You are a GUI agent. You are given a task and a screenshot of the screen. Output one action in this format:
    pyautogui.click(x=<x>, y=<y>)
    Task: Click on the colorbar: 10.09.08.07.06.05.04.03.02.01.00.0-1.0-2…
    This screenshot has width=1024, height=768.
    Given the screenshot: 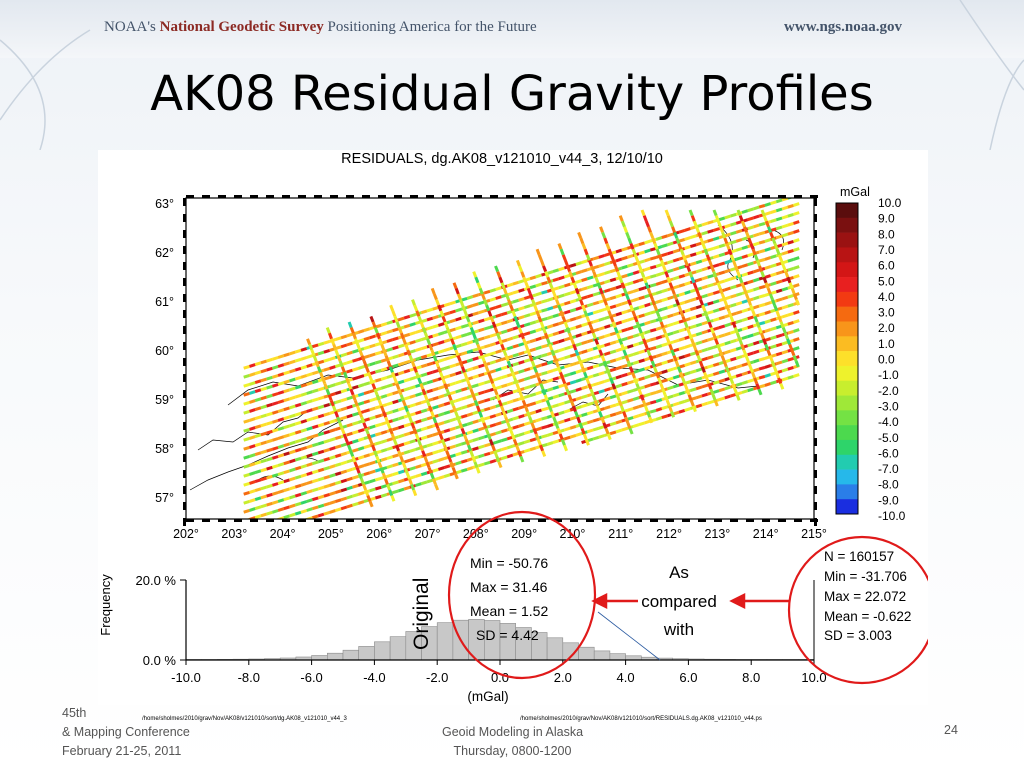 What is the action you would take?
    pyautogui.click(x=870, y=359)
    